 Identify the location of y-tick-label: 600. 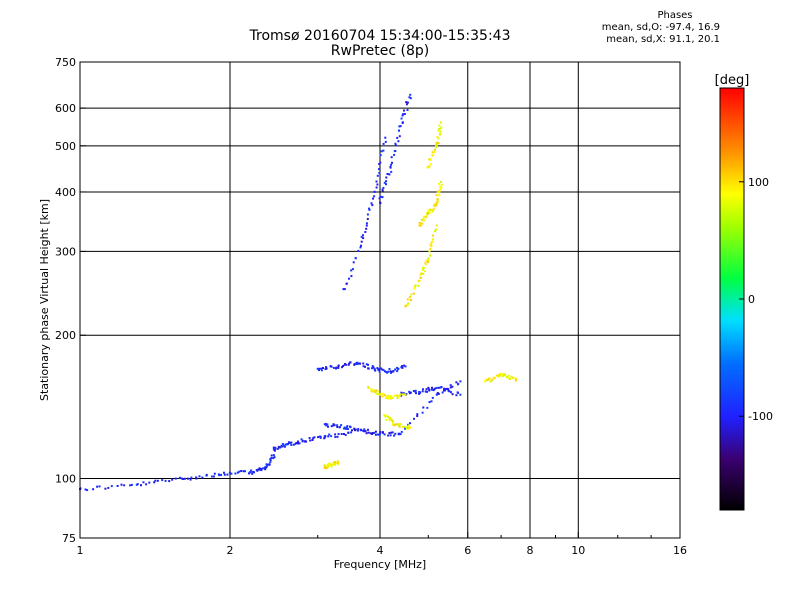
(65, 108).